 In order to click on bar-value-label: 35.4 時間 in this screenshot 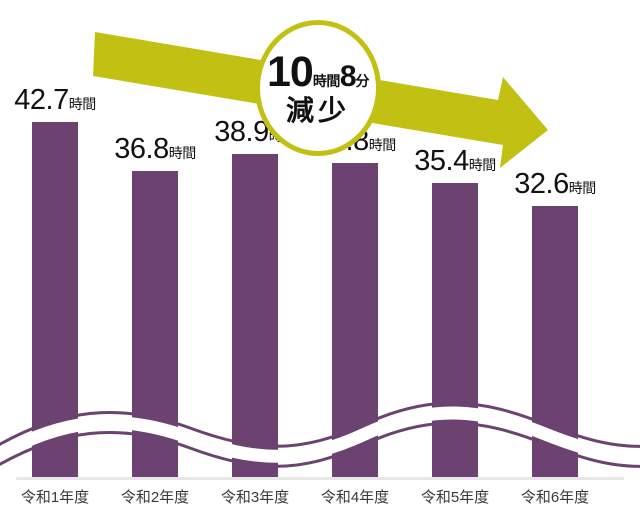, I will do `click(455, 161)`.